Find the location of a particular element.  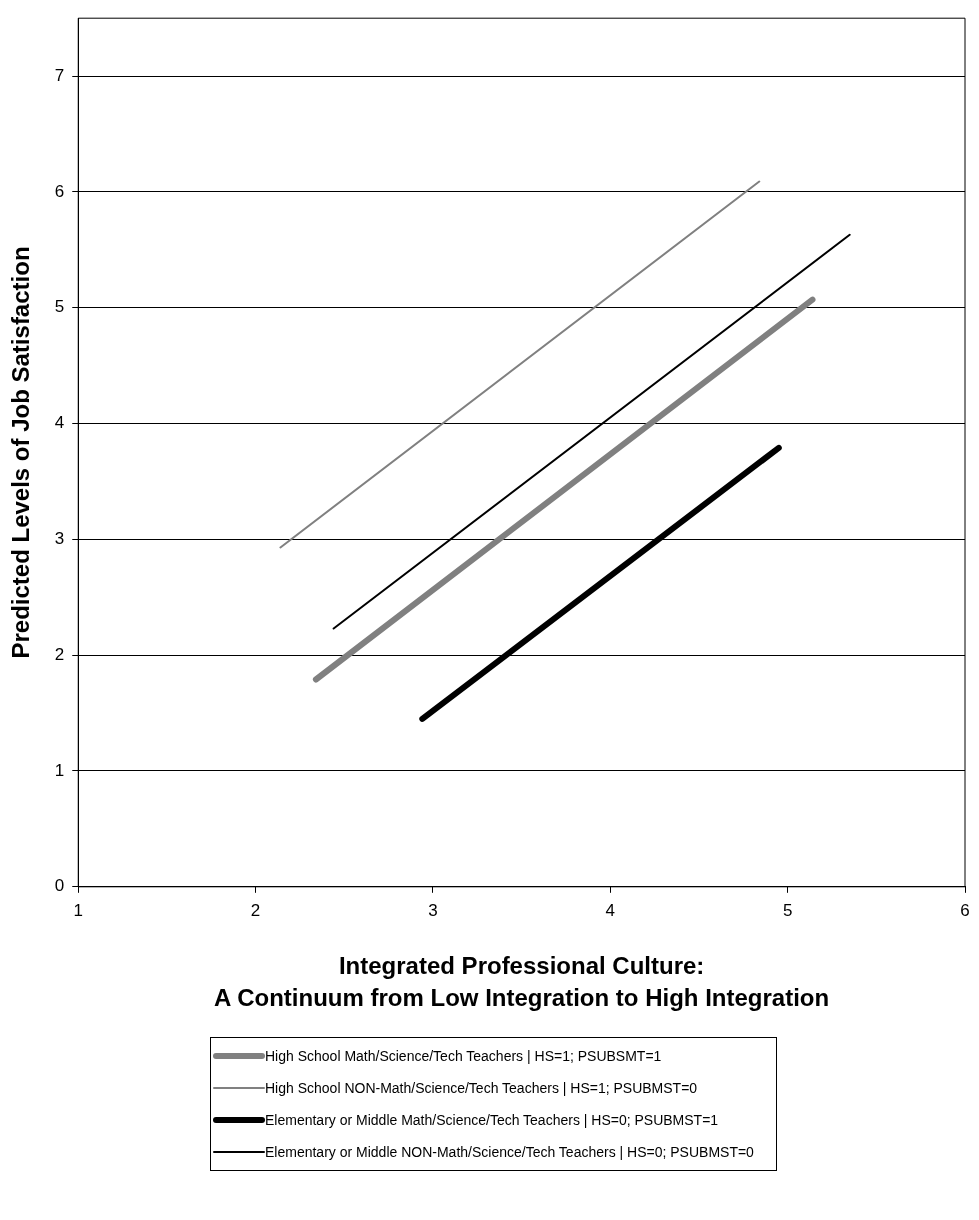

y-tick-label: 3 is located at coordinates (59, 539).